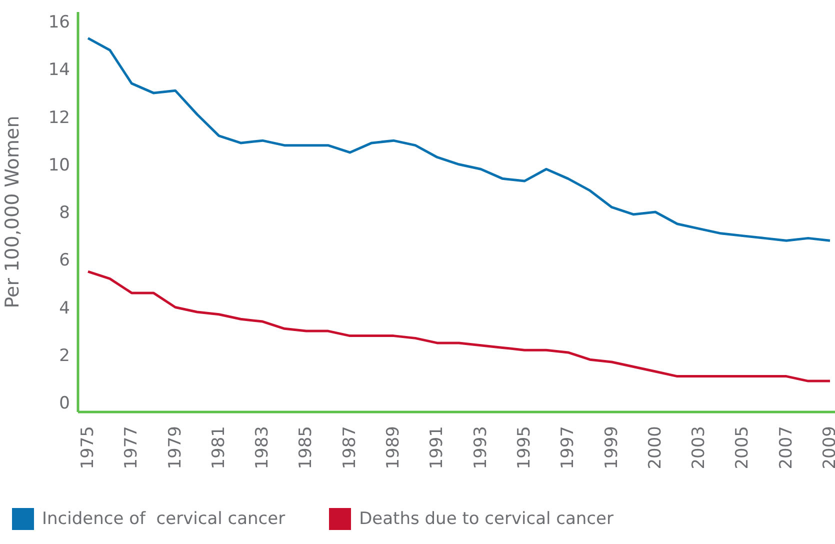  What do you see at coordinates (64, 260) in the screenshot?
I see `y-tick-label: 6` at bounding box center [64, 260].